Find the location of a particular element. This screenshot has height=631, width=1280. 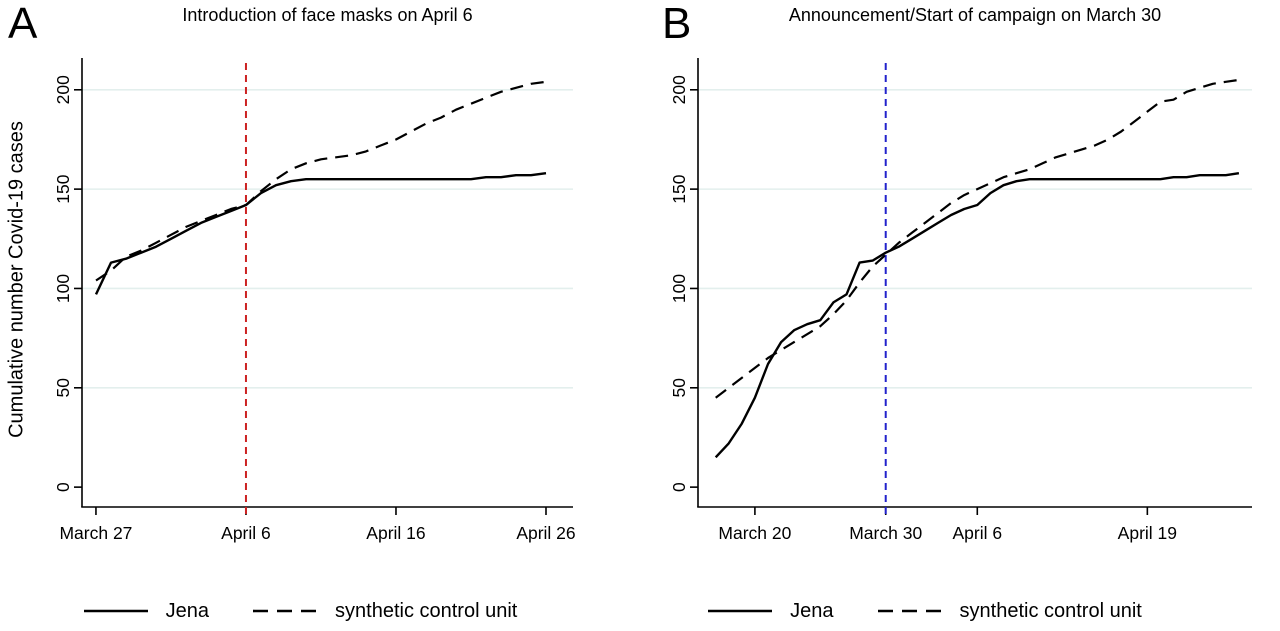

legend-panel-a: Jena synthetic control unit is located at coordinates (300, 611).